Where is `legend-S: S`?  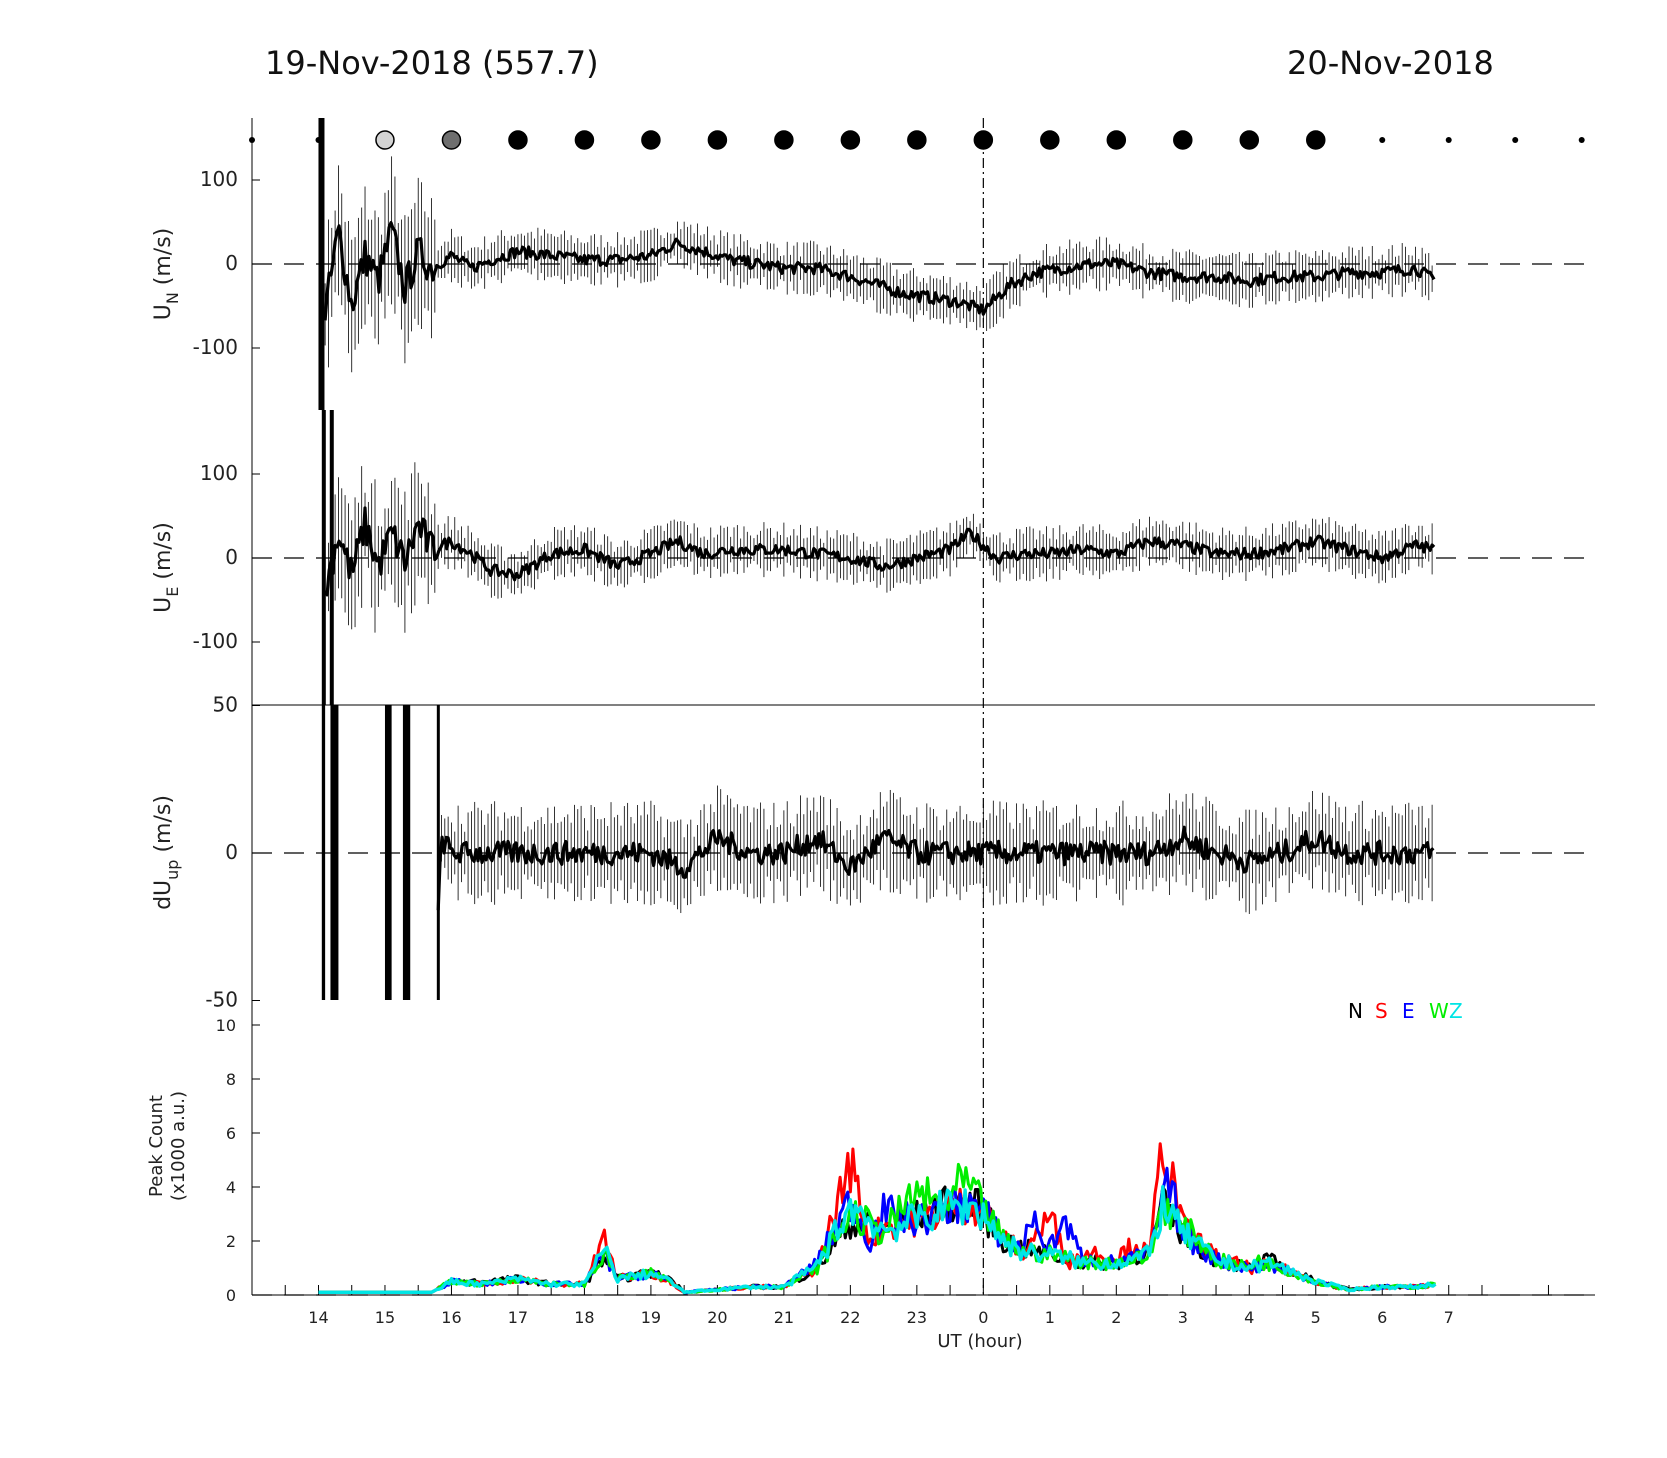 legend-S: S is located at coordinates (1381, 1011).